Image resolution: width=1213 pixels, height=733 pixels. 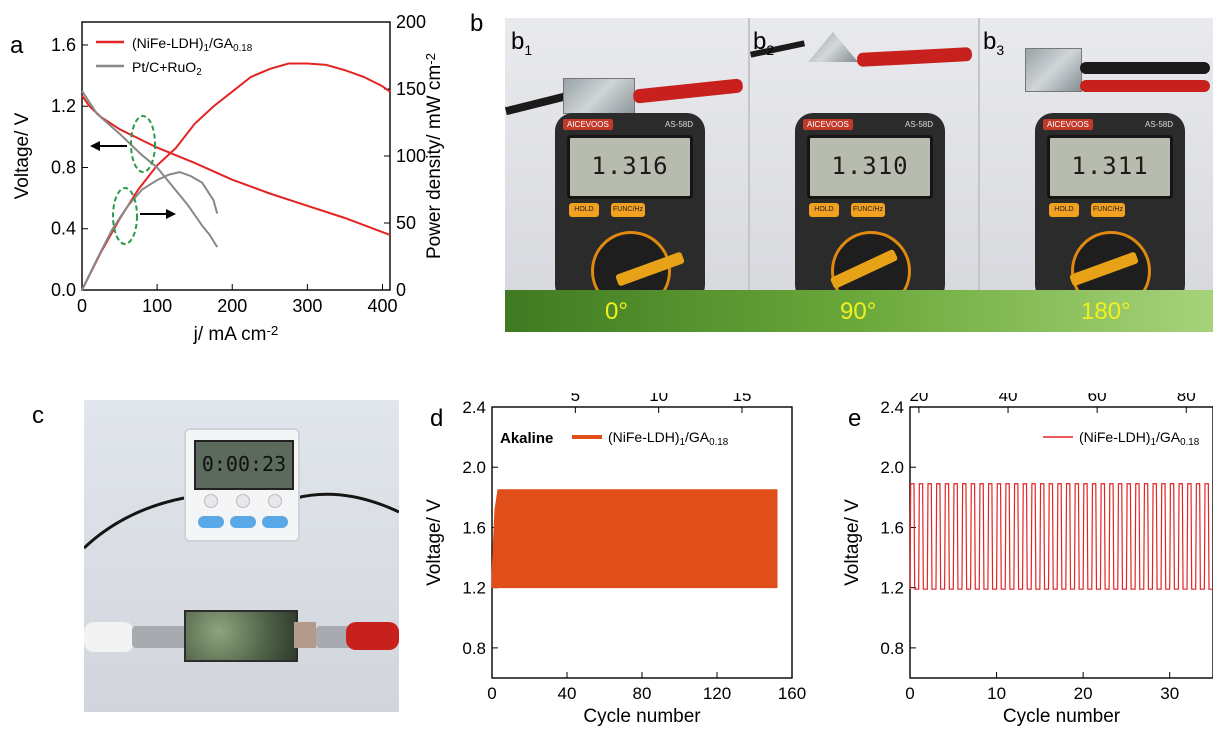 I want to click on y-tick-label-d: 1.6, so click(x=474, y=527).